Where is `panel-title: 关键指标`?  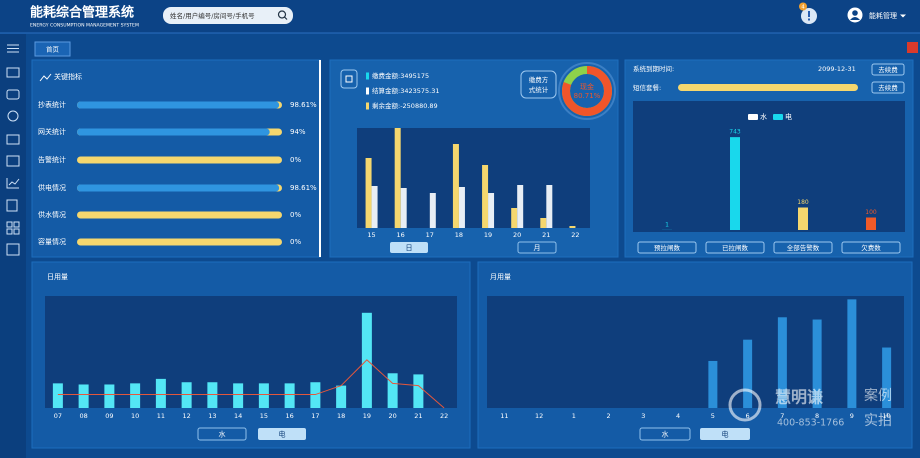 panel-title: 关键指标 is located at coordinates (68, 76).